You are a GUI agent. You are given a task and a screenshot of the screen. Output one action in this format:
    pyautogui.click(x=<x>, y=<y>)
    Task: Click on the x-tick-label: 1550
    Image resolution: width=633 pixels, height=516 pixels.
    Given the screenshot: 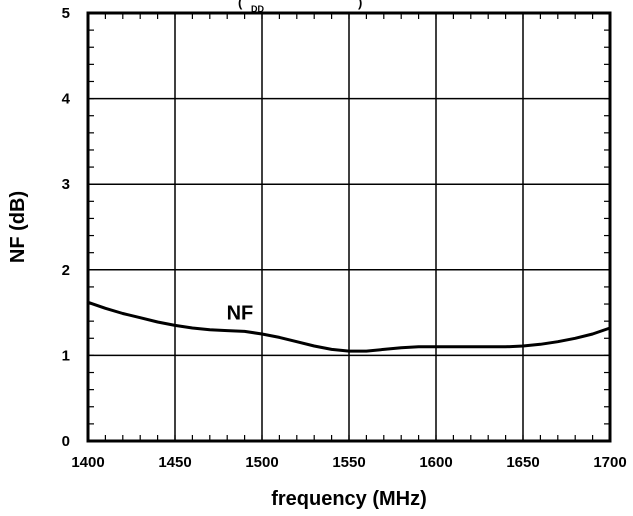 What is the action you would take?
    pyautogui.click(x=348, y=462)
    